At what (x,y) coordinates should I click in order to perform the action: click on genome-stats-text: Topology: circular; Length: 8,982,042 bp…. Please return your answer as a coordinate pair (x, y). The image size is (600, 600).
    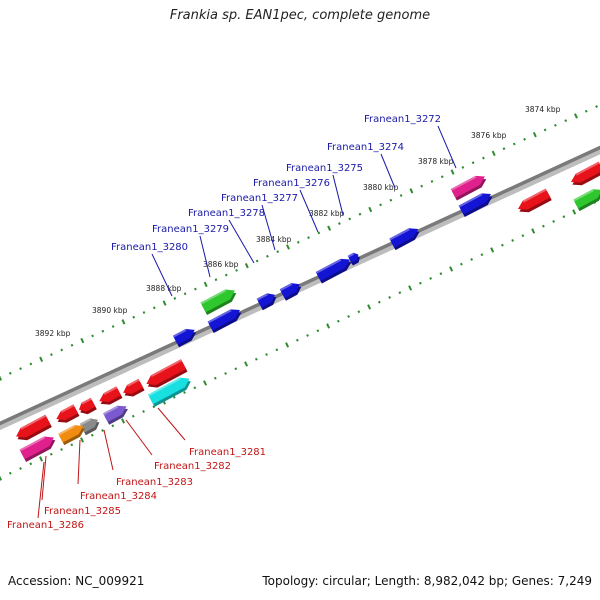
    Looking at the image, I should click on (427, 581).